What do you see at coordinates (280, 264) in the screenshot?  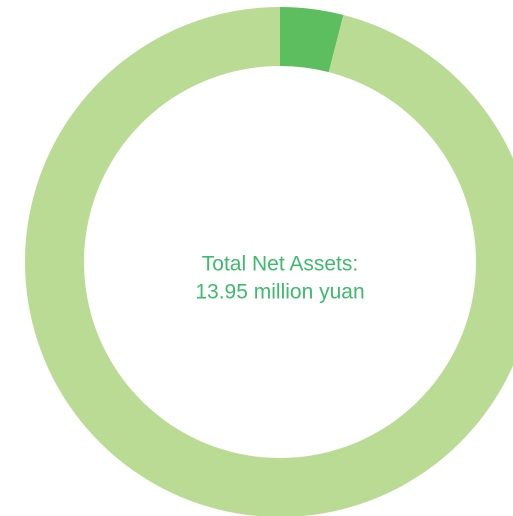 I see `center-label: Total Net Assets:` at bounding box center [280, 264].